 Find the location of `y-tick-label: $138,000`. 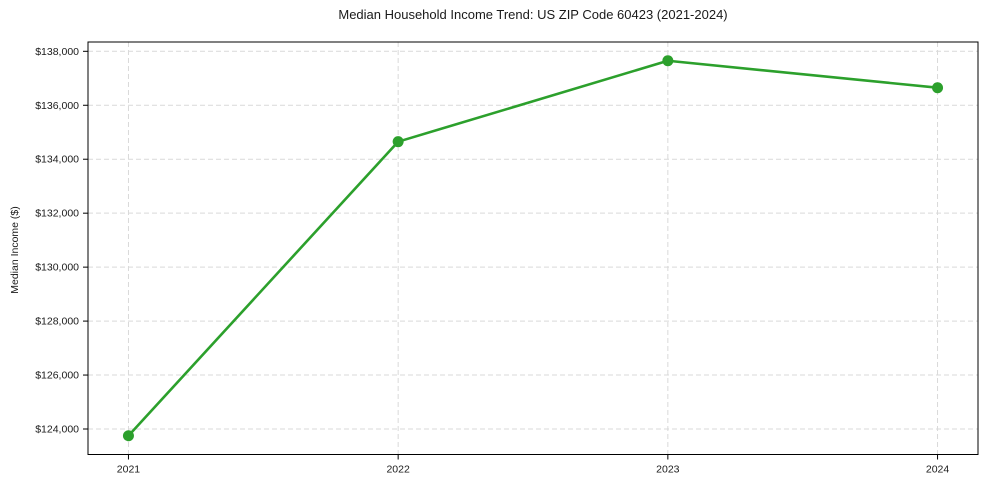

y-tick-label: $138,000 is located at coordinates (57, 52).